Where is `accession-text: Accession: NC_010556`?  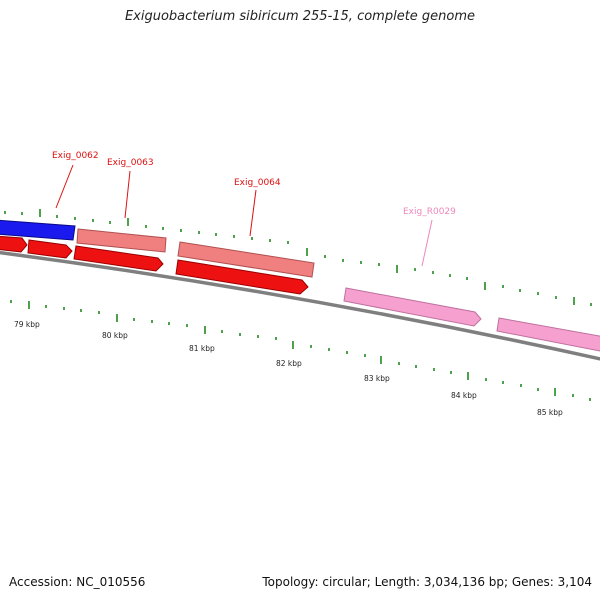 accession-text: Accession: NC_010556 is located at coordinates (77, 582).